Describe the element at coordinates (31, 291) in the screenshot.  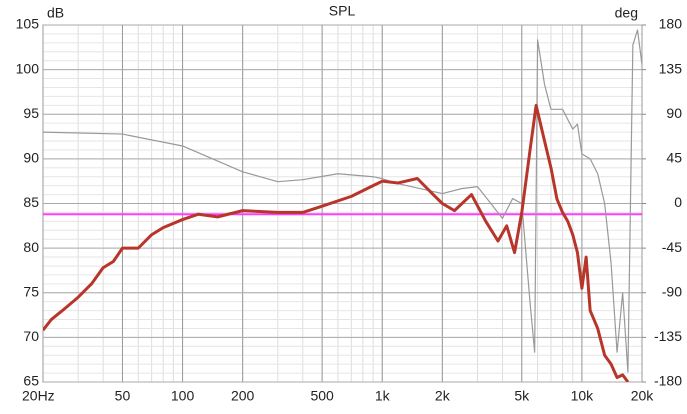
I see `y-tick-label: 75` at that location.